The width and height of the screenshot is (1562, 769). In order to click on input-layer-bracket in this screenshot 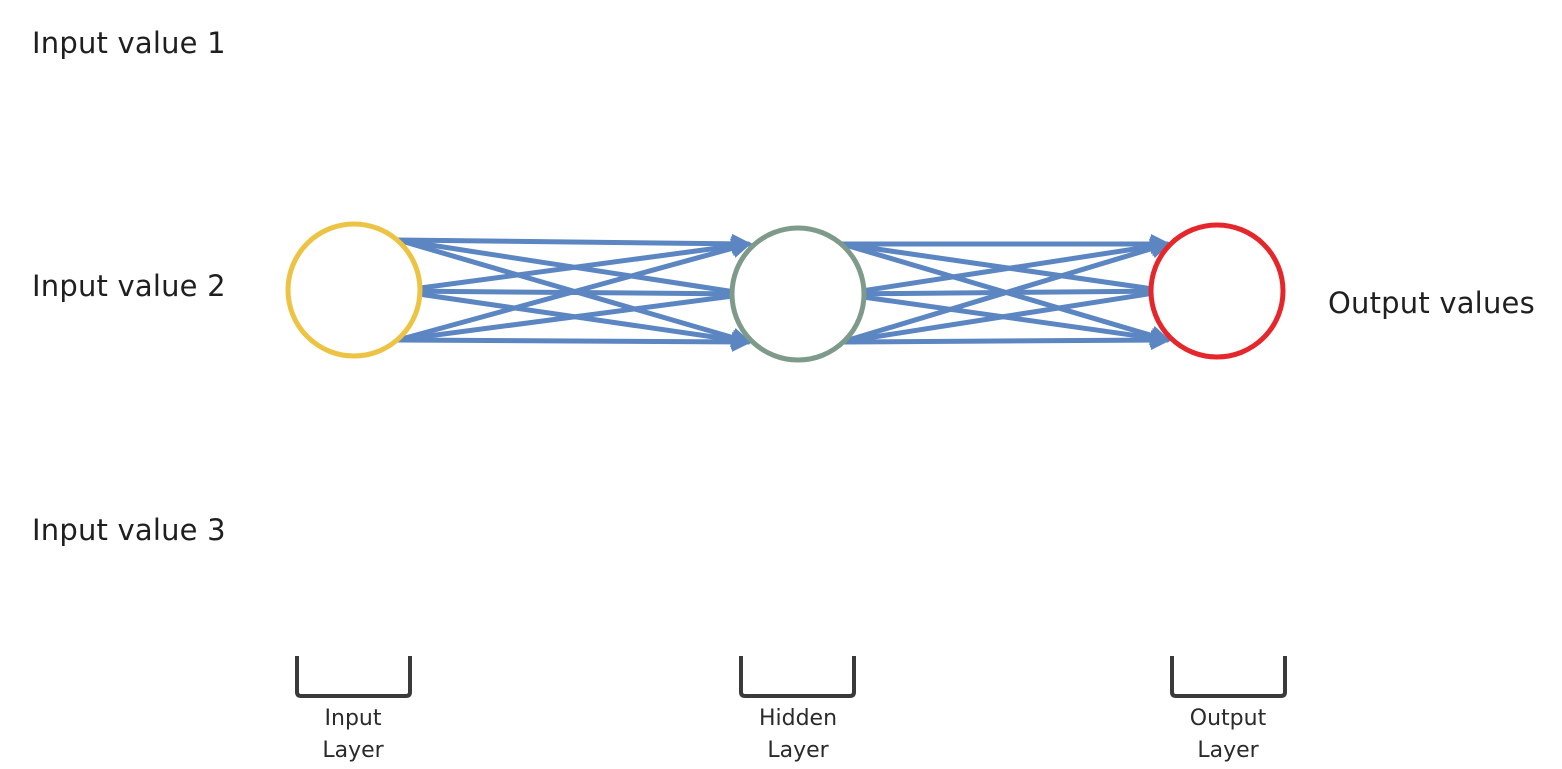, I will do `click(353, 677)`.